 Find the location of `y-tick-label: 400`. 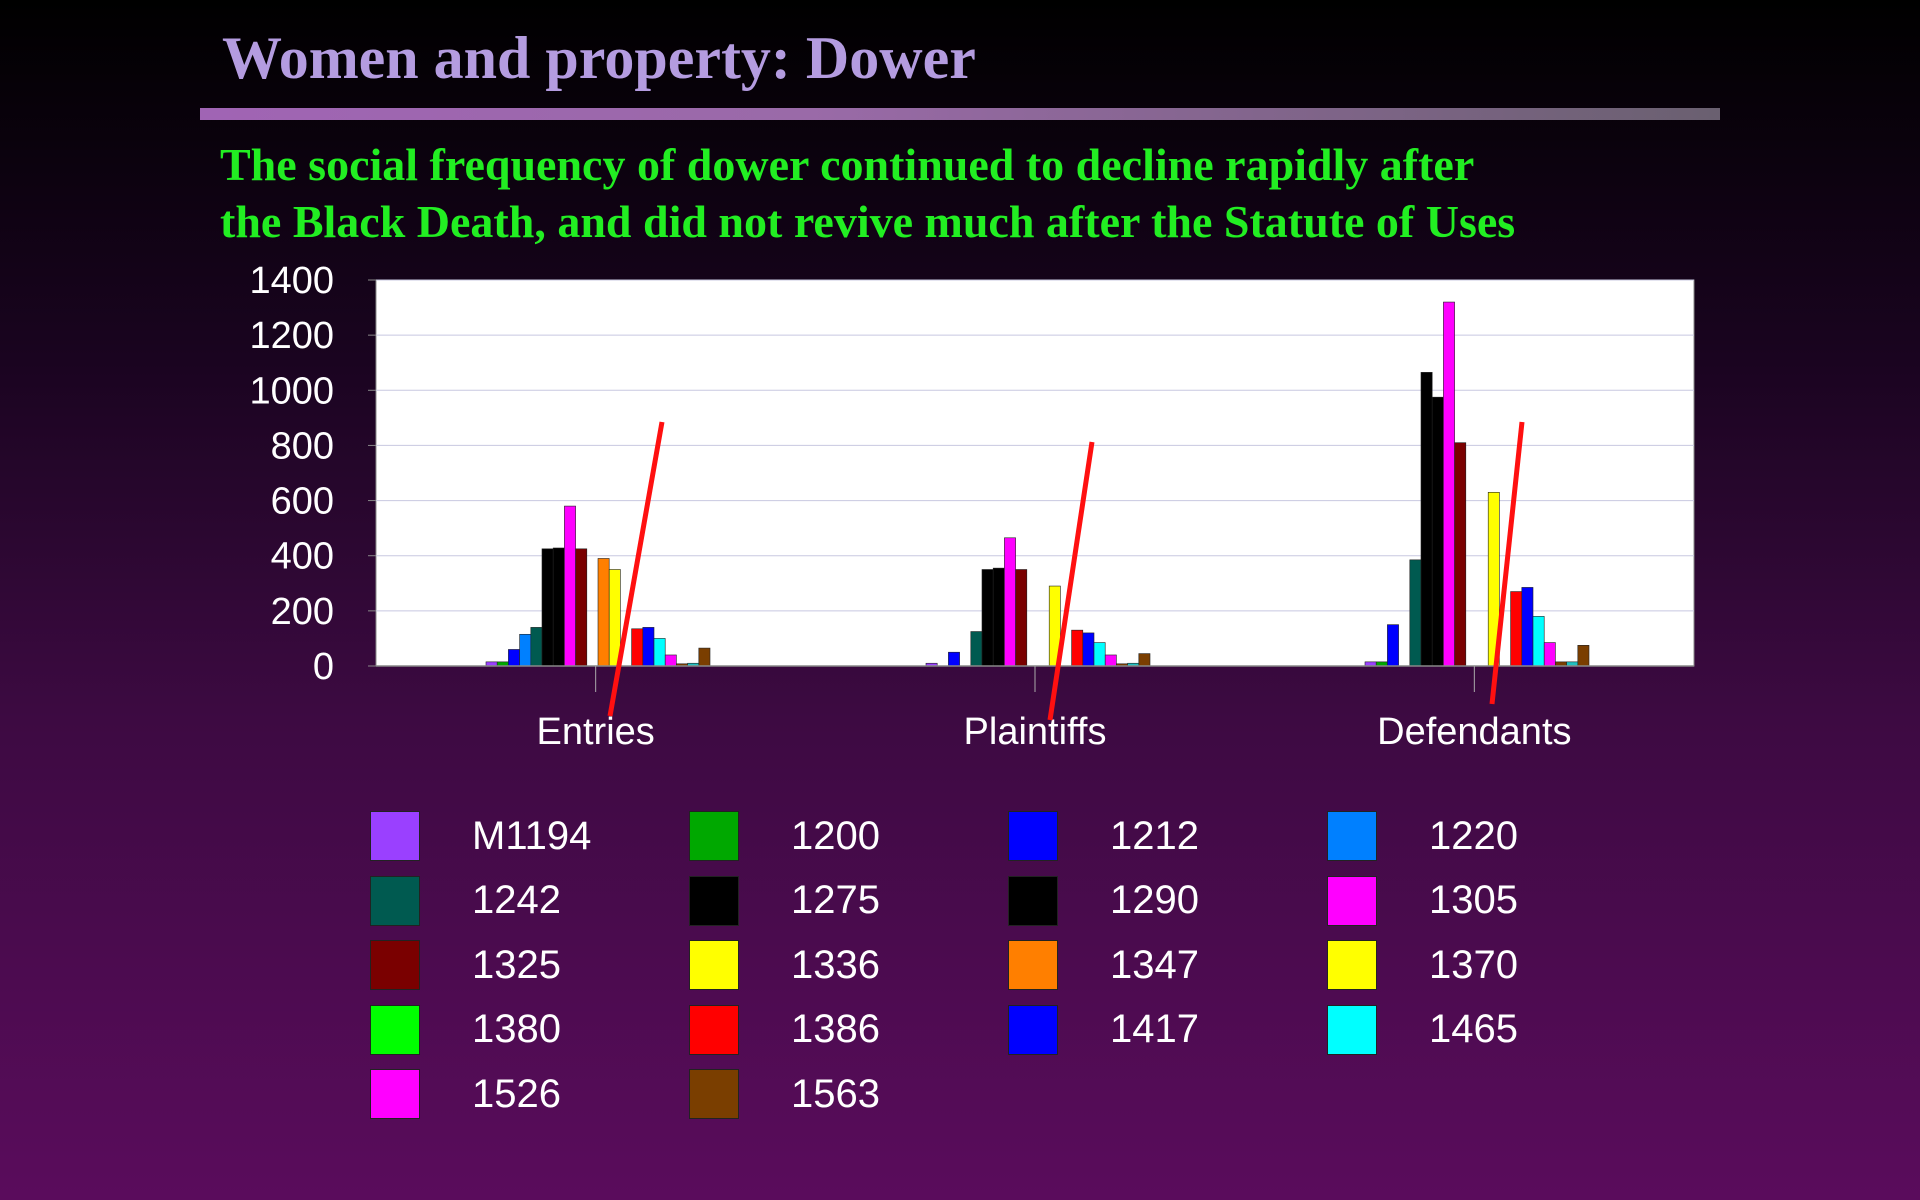

y-tick-label: 400 is located at coordinates (302, 557).